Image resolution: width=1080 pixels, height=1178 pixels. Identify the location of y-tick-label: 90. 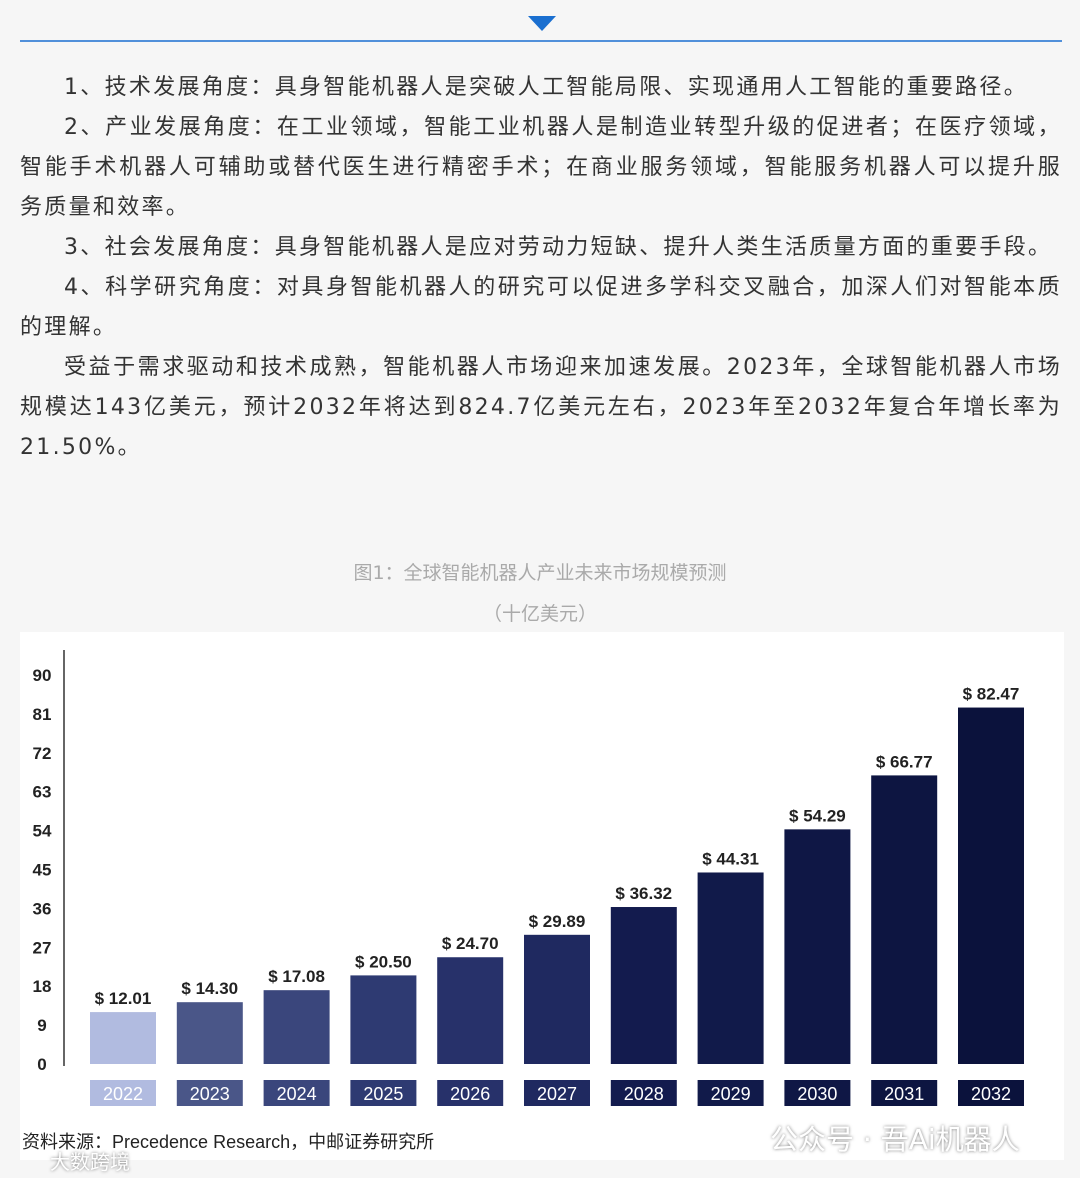
(42, 675).